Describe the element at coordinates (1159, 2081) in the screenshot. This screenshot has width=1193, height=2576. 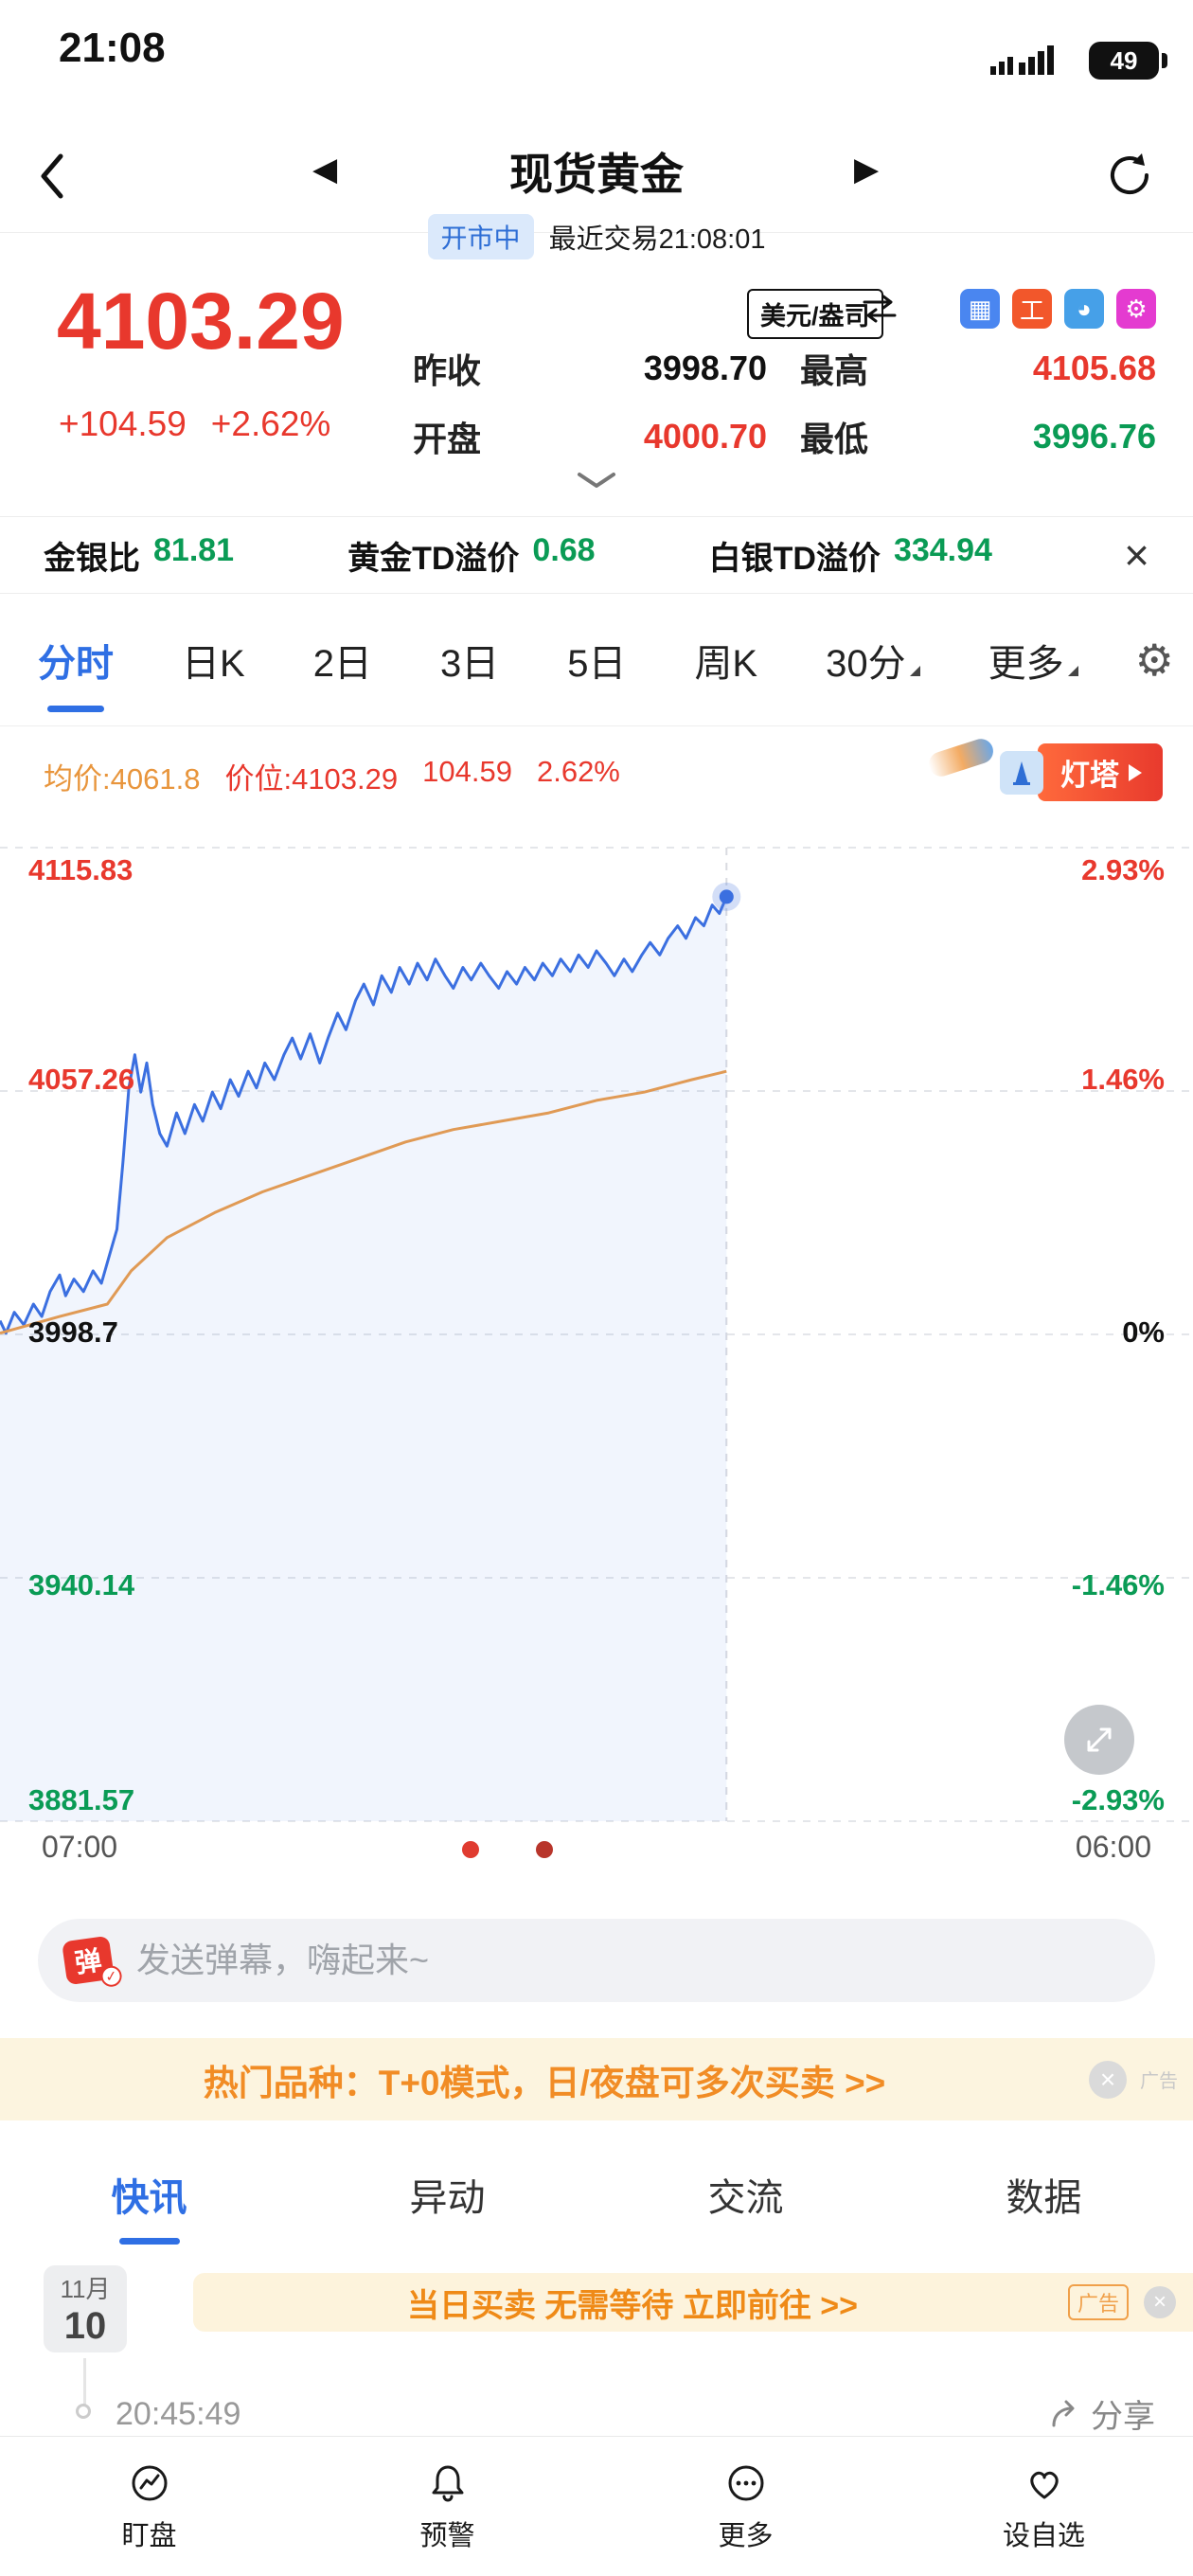
I see `ad-tag: 广告` at that location.